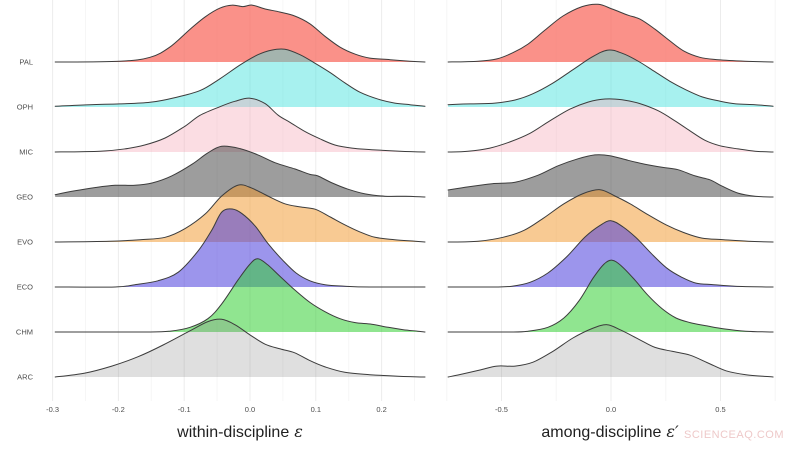  Describe the element at coordinates (501, 409) in the screenshot. I see `x-tick-label-right: -0.5` at that location.